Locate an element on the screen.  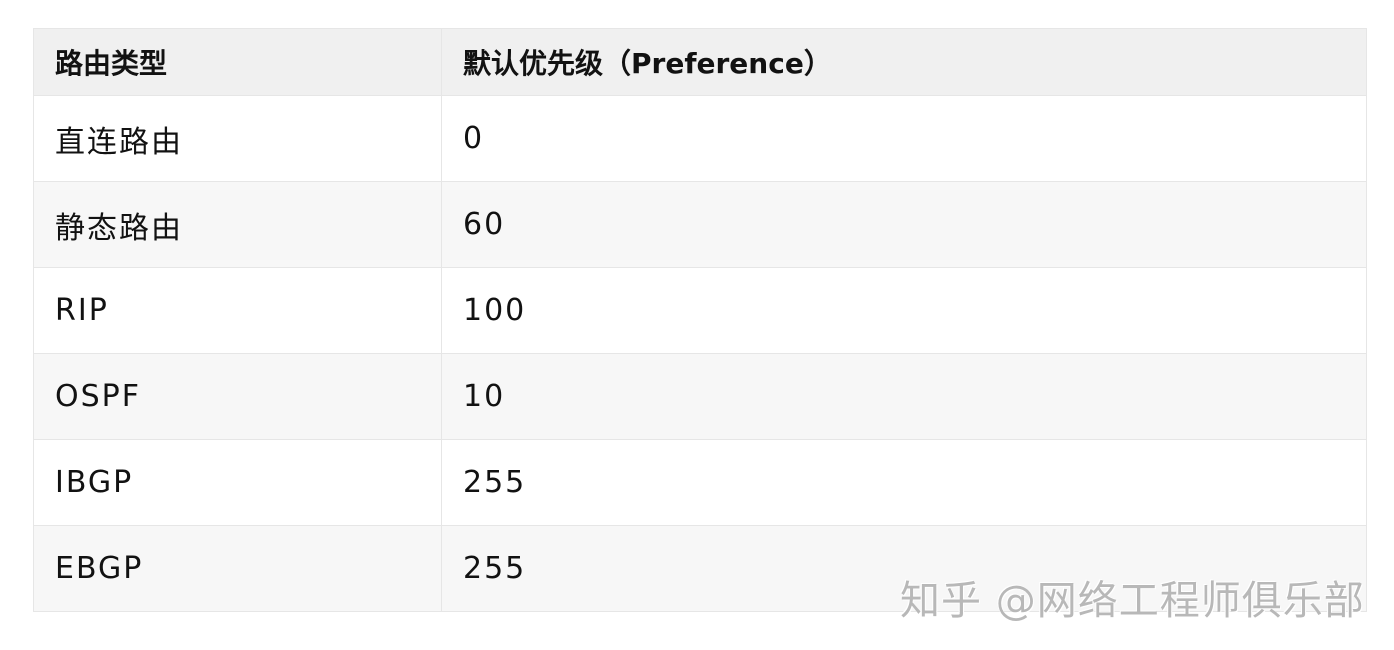
route-type-cell: 静态路由 is located at coordinates (237, 224).